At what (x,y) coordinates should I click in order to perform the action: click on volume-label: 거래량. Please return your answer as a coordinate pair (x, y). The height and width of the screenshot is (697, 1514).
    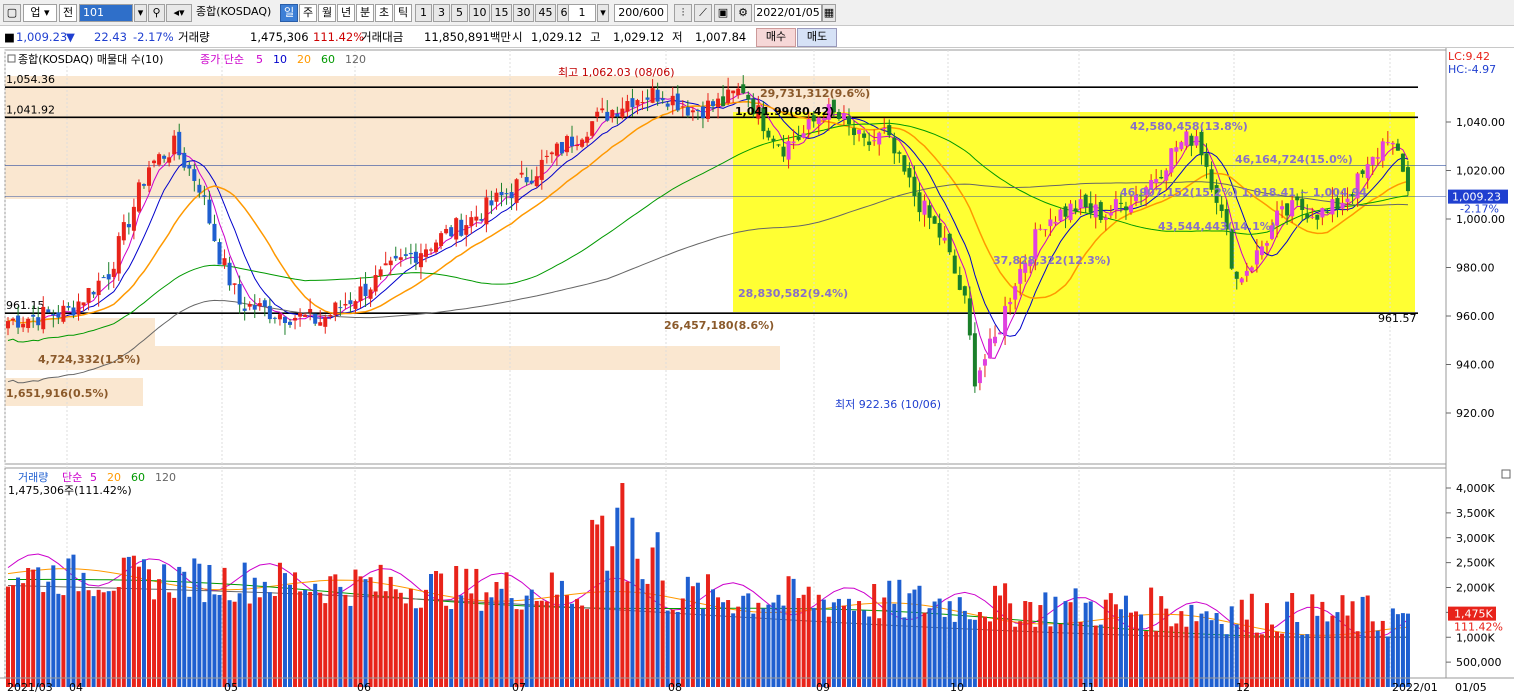
    Looking at the image, I should click on (194, 37).